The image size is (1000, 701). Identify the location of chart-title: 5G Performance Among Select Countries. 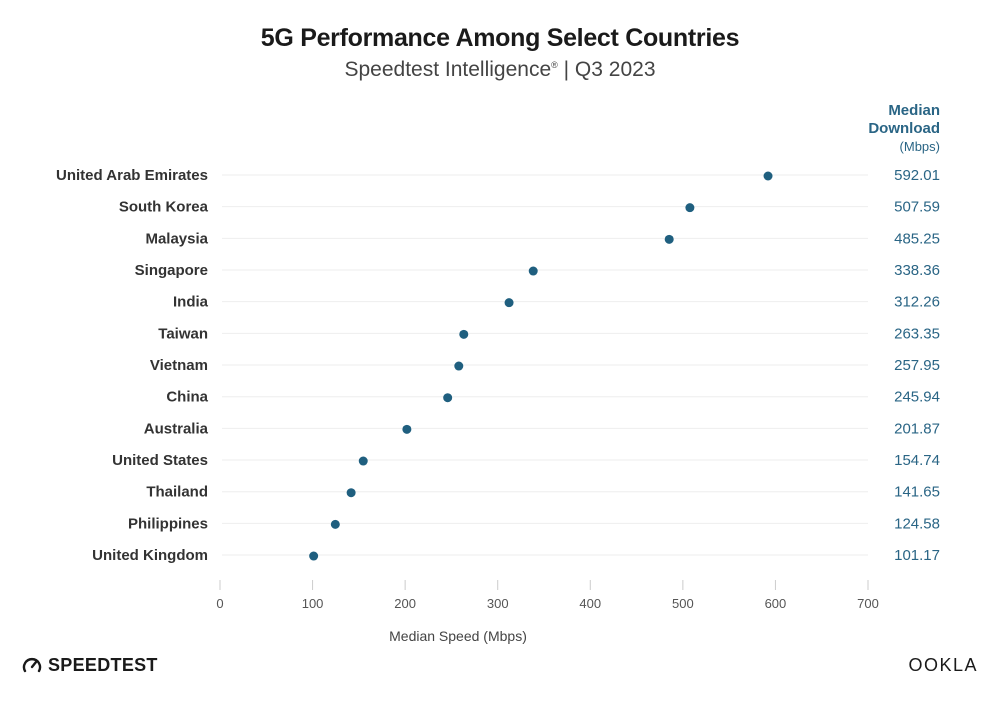
(500, 38).